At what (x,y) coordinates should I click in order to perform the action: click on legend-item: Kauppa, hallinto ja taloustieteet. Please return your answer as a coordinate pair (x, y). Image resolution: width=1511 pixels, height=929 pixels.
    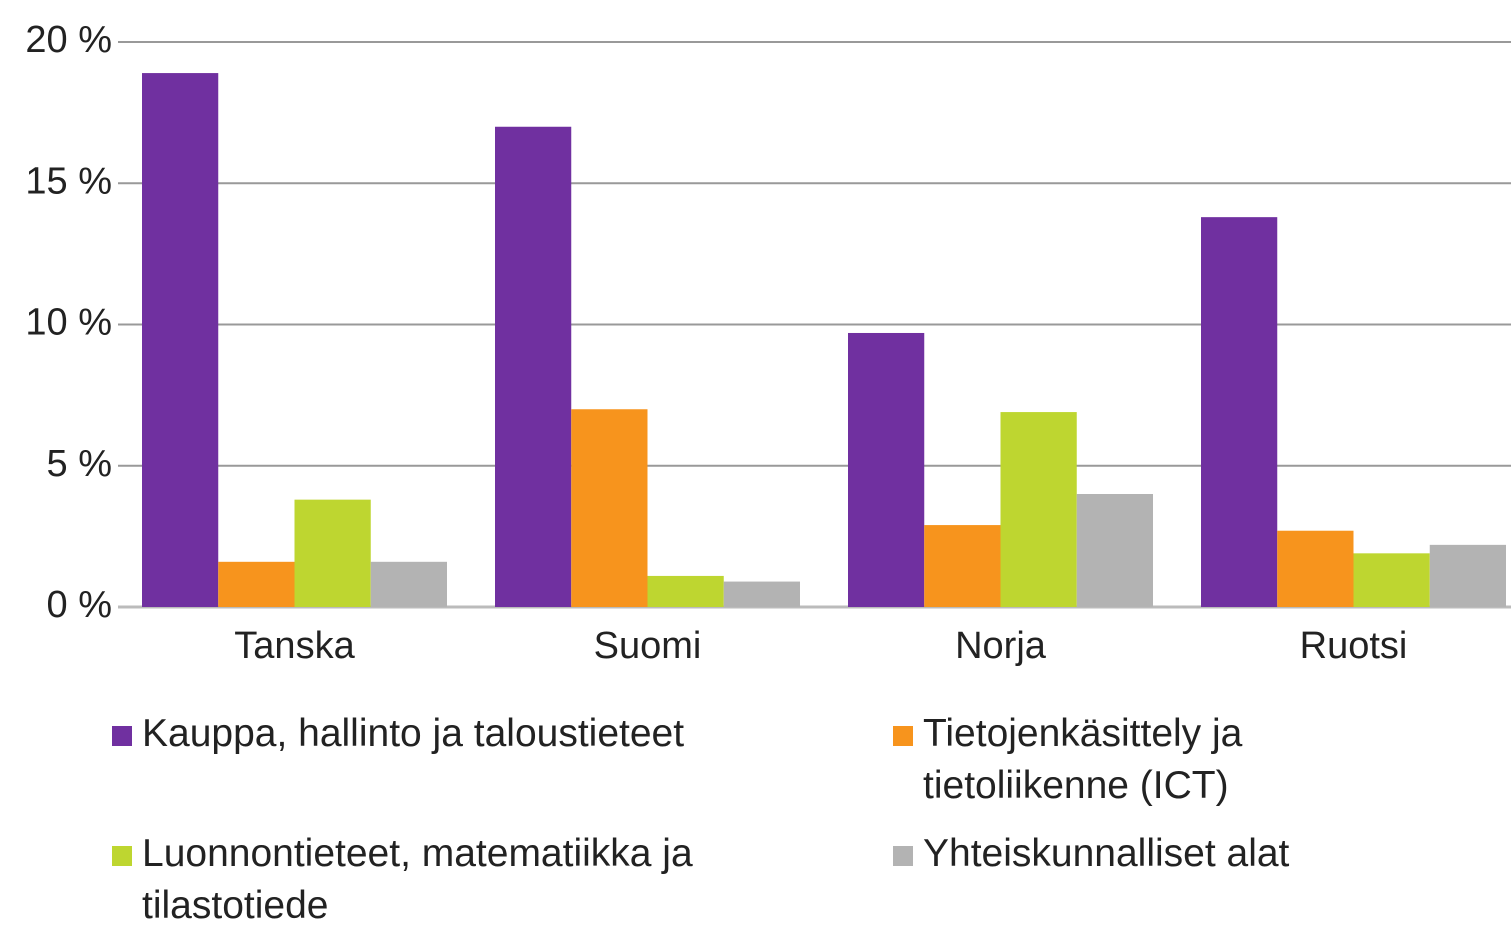
    Looking at the image, I should click on (447, 734).